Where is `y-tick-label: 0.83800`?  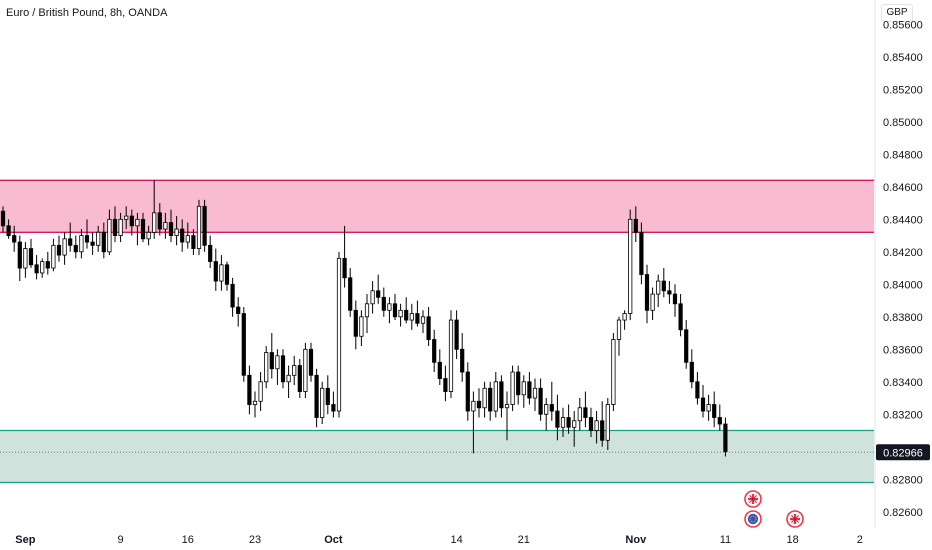
y-tick-label: 0.83800 is located at coordinates (903, 318).